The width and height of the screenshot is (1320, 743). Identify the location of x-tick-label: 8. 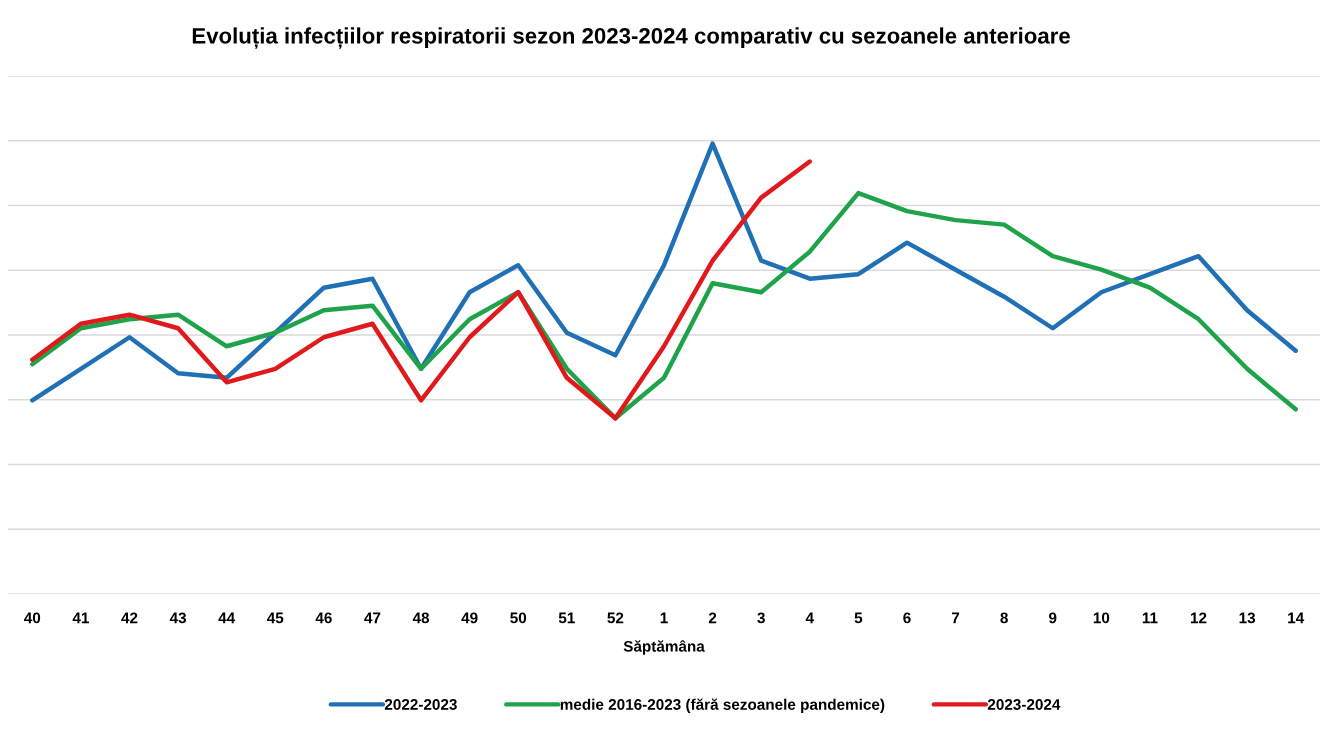
(1004, 618).